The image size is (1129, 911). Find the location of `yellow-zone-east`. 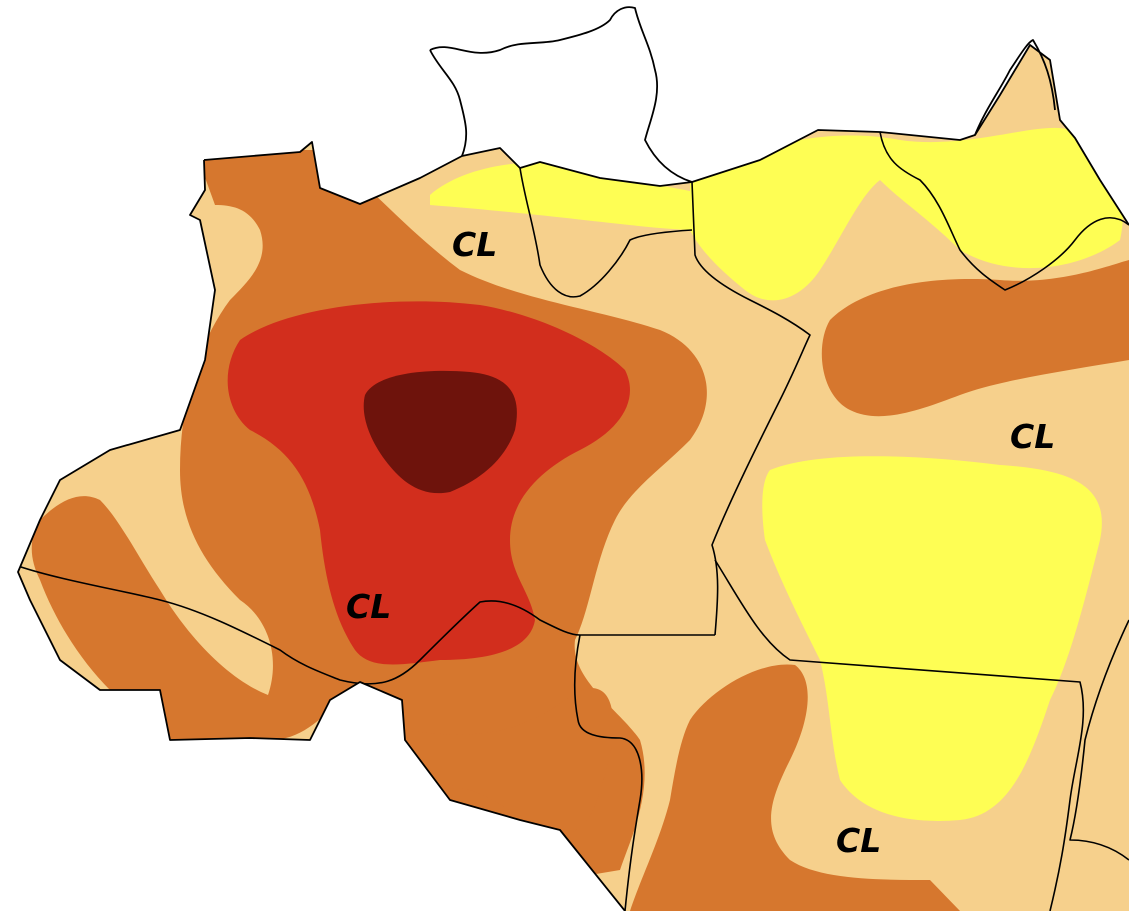

yellow-zone-east is located at coordinates (932, 638).